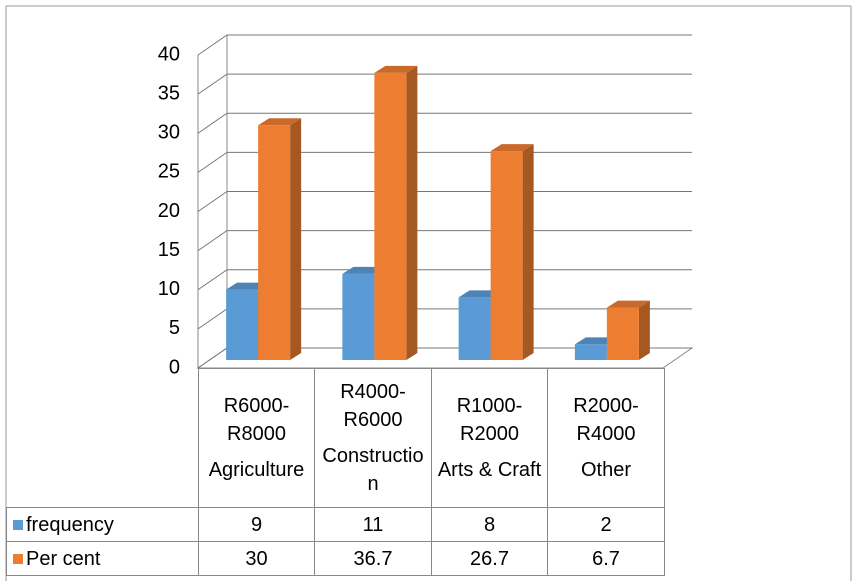 The image size is (863, 581). What do you see at coordinates (169, 54) in the screenshot?
I see `y-tick-label: 40` at bounding box center [169, 54].